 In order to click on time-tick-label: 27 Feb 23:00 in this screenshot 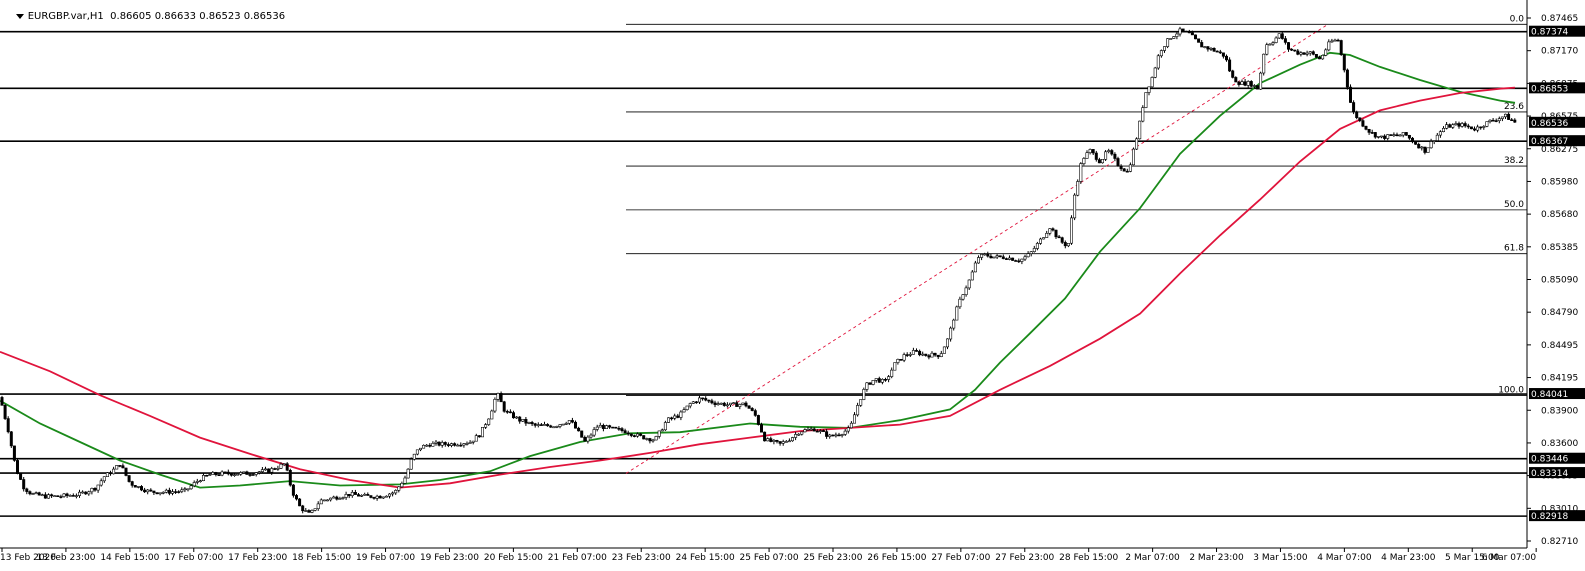, I will do `click(1024, 558)`.